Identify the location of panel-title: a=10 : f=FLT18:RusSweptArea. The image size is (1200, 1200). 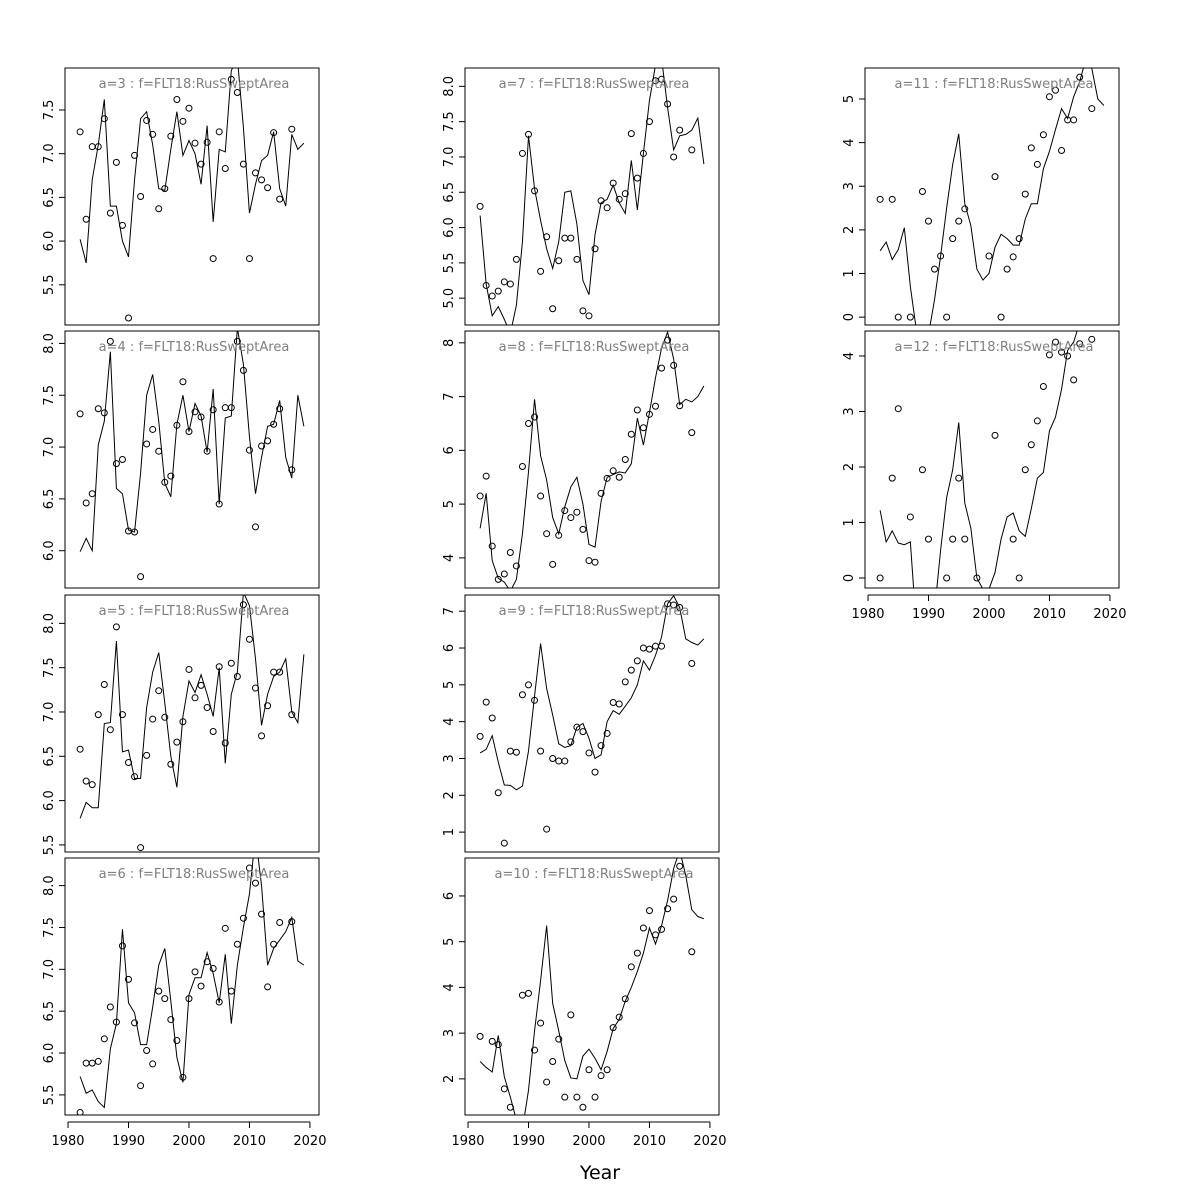
(594, 874).